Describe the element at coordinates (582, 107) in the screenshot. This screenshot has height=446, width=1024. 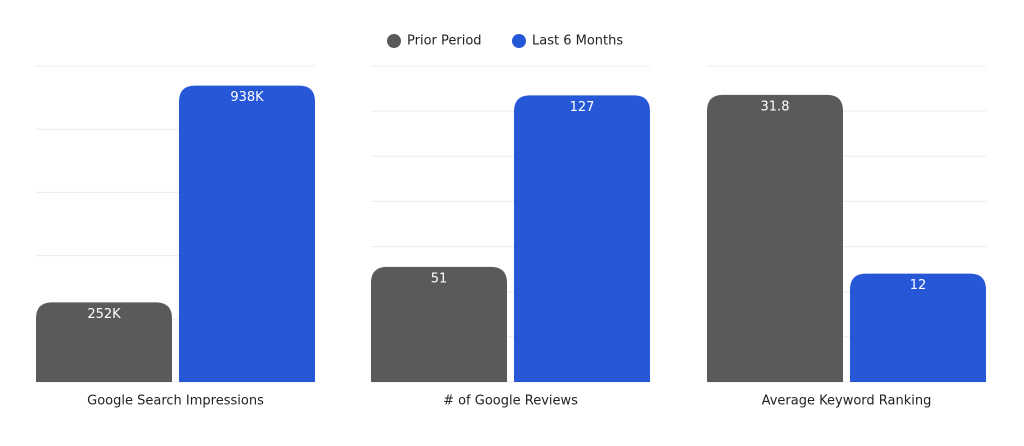
I see `value-label: 127` at that location.